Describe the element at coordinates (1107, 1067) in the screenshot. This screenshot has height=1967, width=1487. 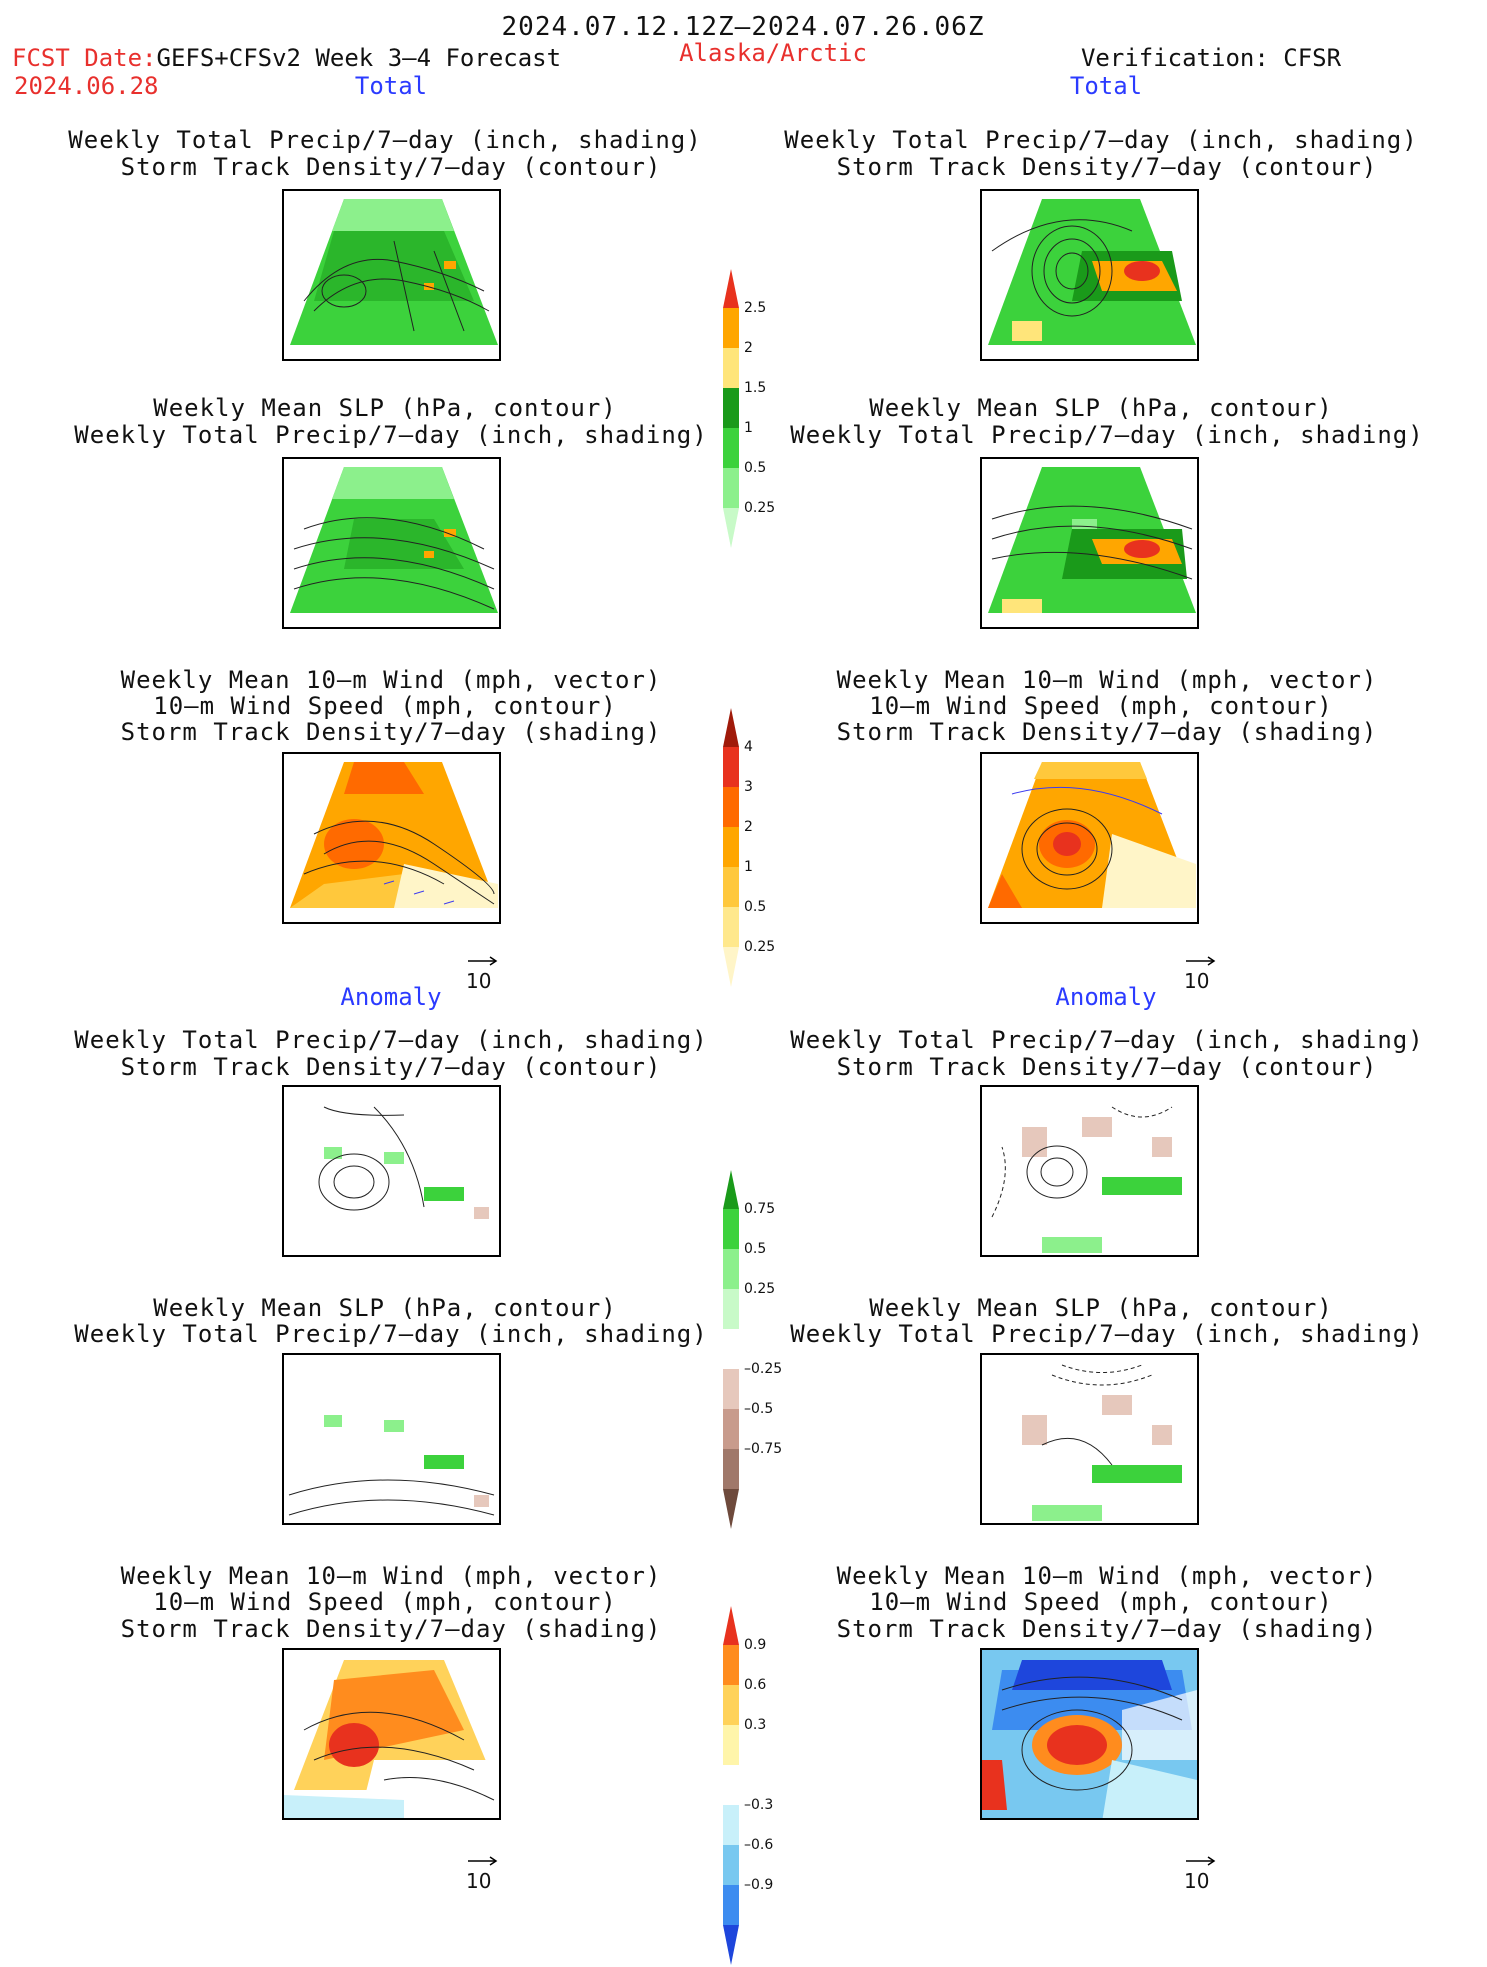
I see `caption-r4-line2: Storm Track Density/7–day (contour)` at that location.